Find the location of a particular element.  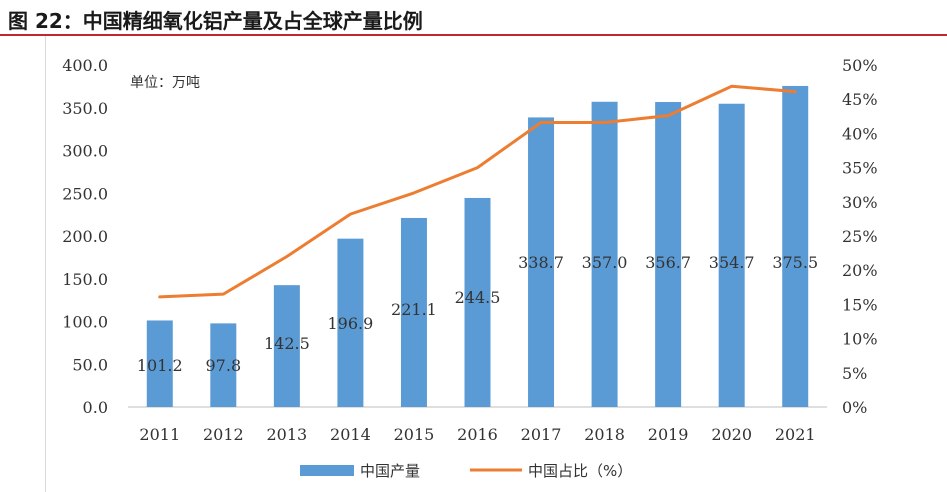

y-axis-right: 0% 5% 10% 15% 20% 25% 30% 35% 40% 45% 50% is located at coordinates (860, 236).